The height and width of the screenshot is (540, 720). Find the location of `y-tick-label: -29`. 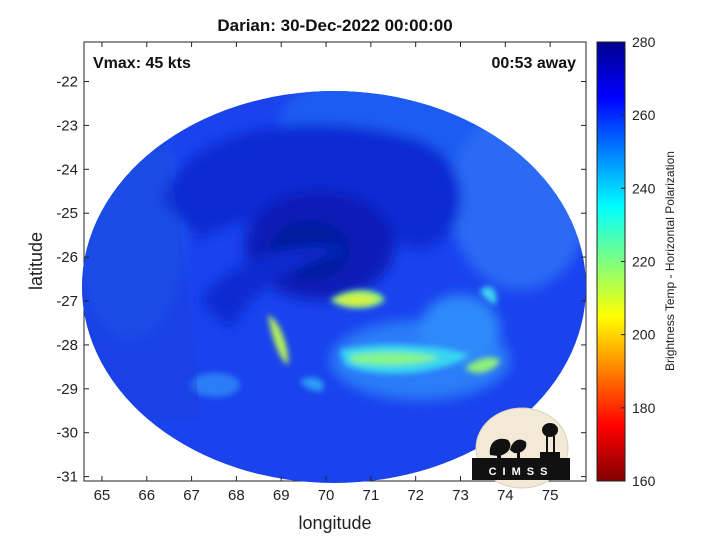

y-tick-label: -29 is located at coordinates (67, 389).